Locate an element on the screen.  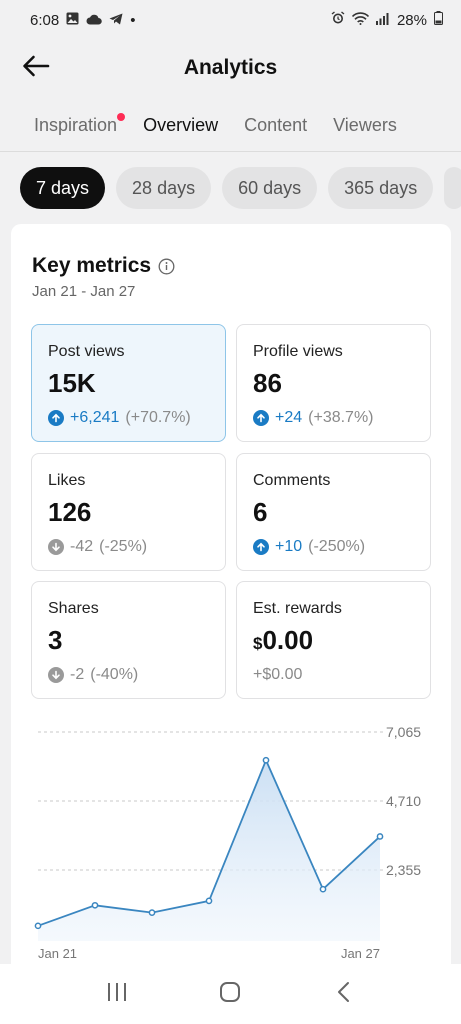
change-amount: +$0.00 is located at coordinates (278, 674).